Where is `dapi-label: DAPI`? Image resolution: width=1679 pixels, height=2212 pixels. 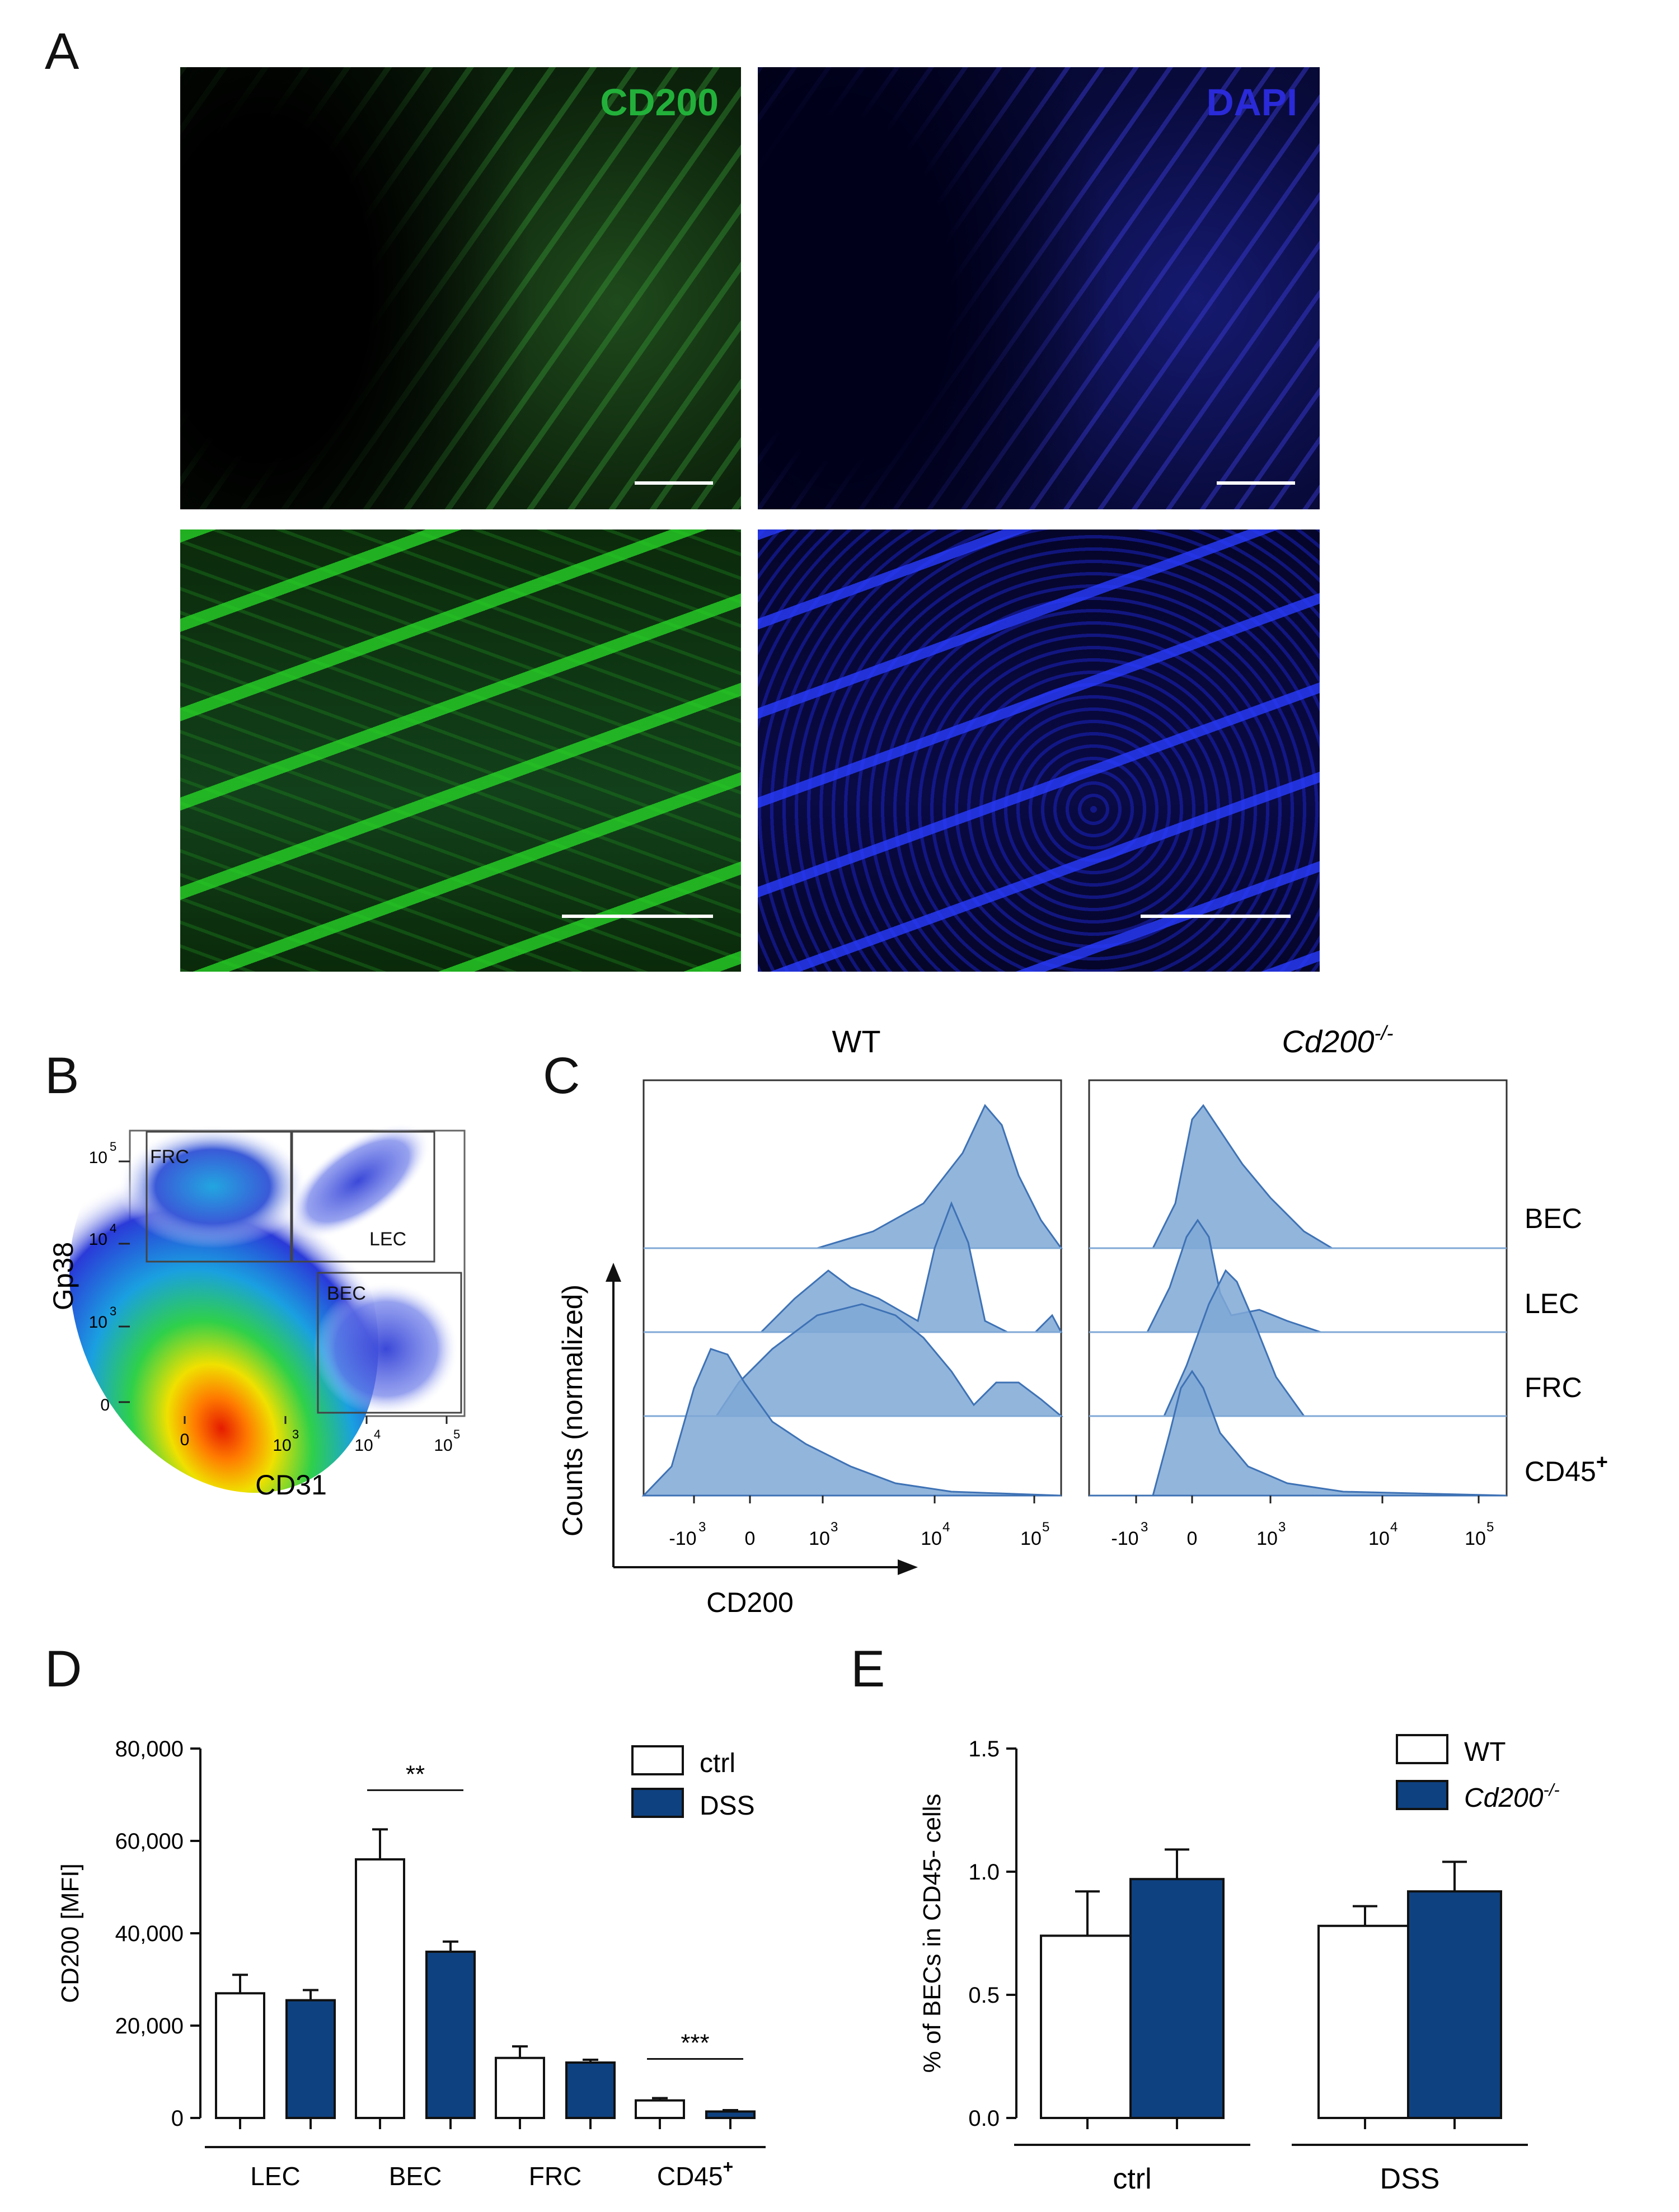
dapi-label: DAPI is located at coordinates (1251, 102).